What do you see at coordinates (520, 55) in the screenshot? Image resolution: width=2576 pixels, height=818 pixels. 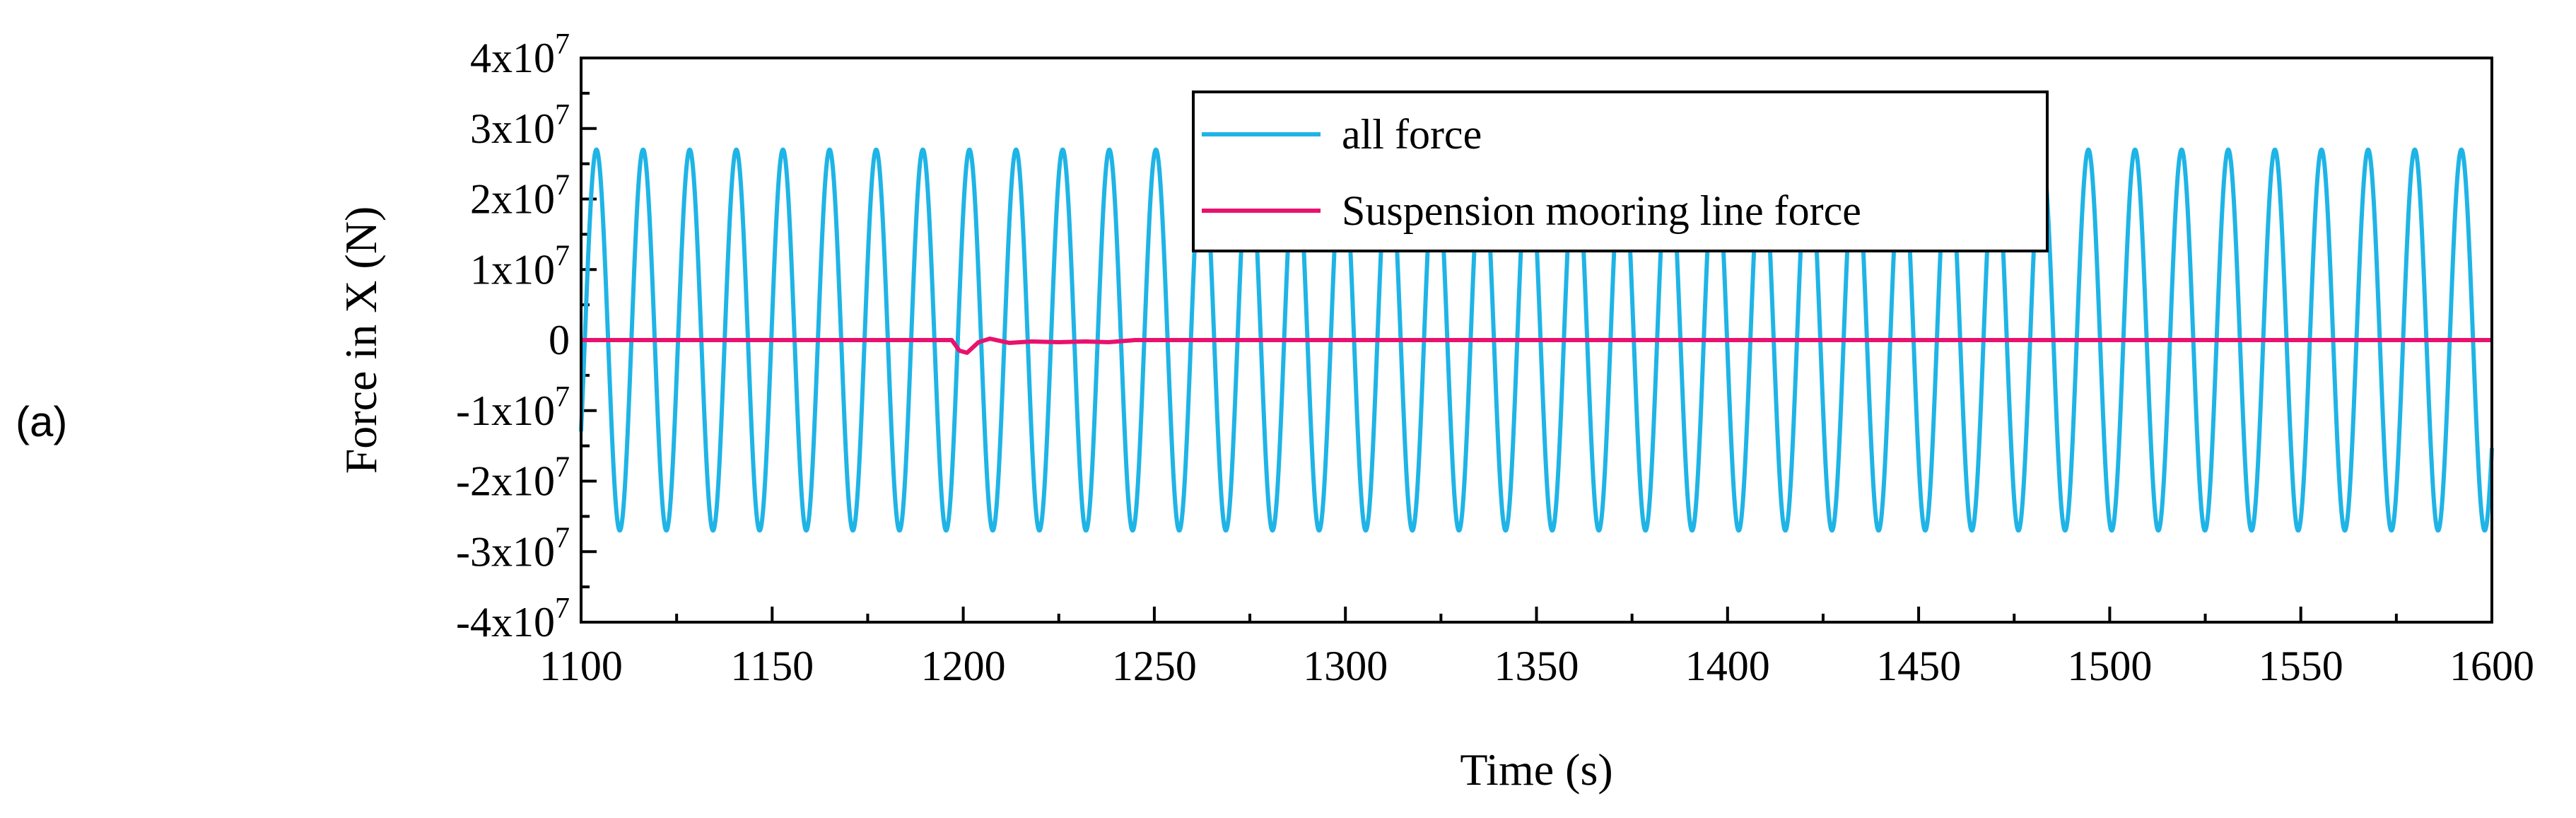 I see `y-tick-label: 4x10⁷` at bounding box center [520, 55].